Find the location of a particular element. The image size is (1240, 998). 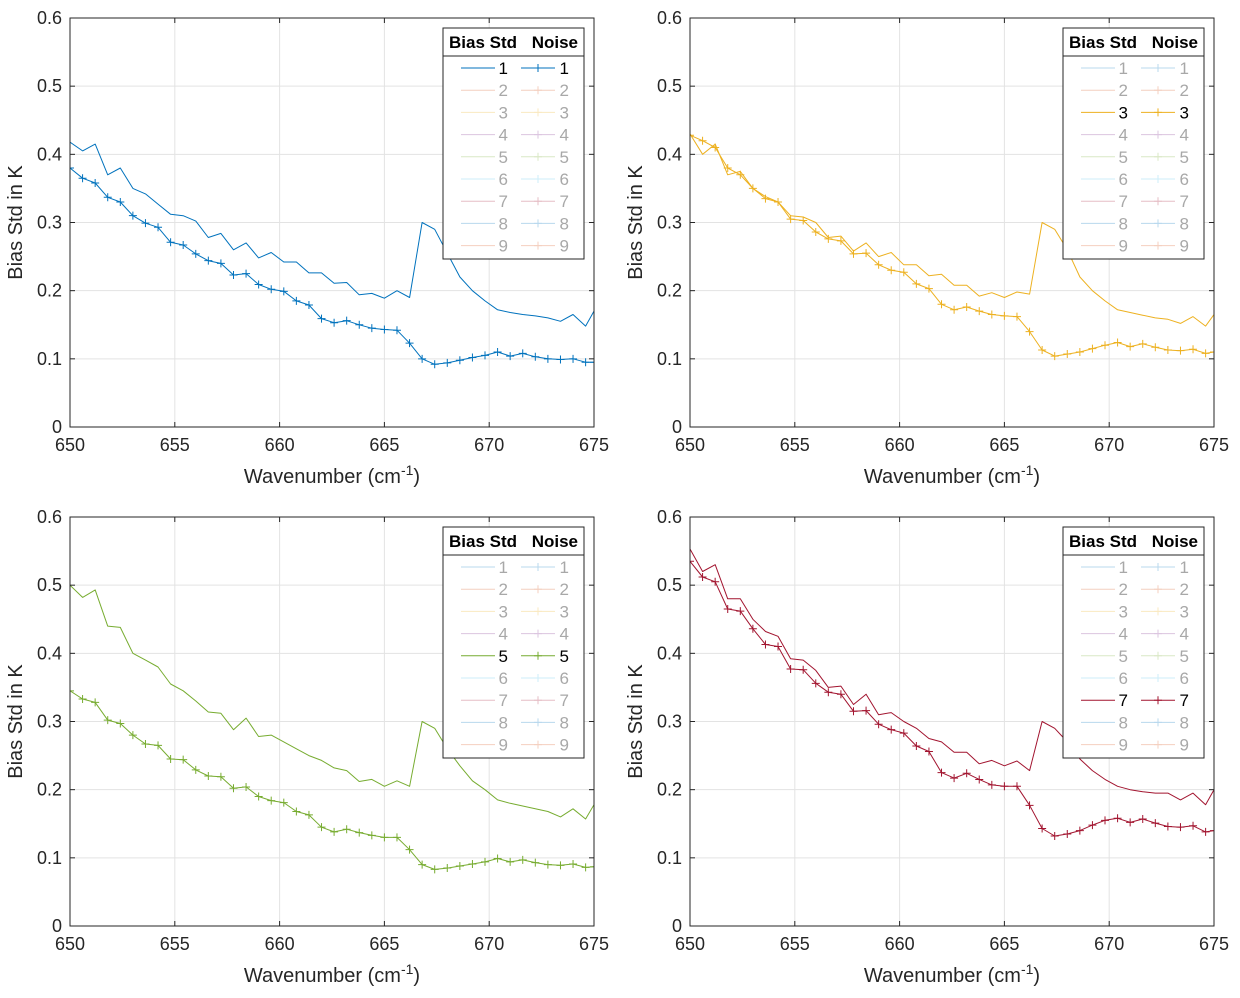

y-axis-label: Bias Std in K is located at coordinates (636, 721).